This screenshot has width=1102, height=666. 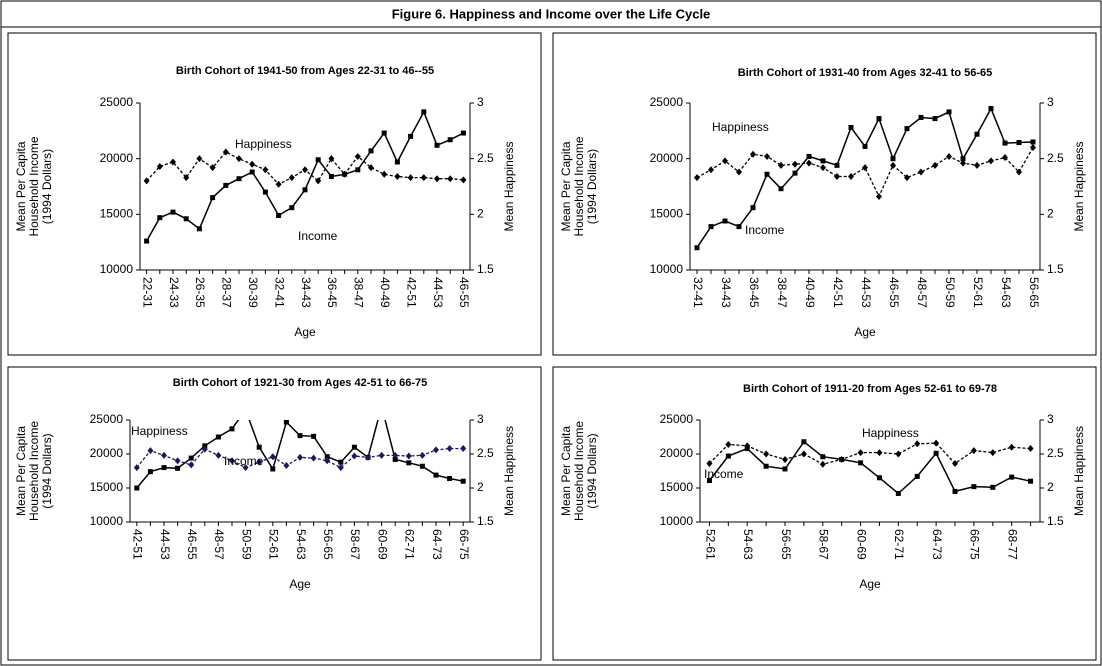 What do you see at coordinates (411, 292) in the screenshot?
I see `x-tick-label: 42-51` at bounding box center [411, 292].